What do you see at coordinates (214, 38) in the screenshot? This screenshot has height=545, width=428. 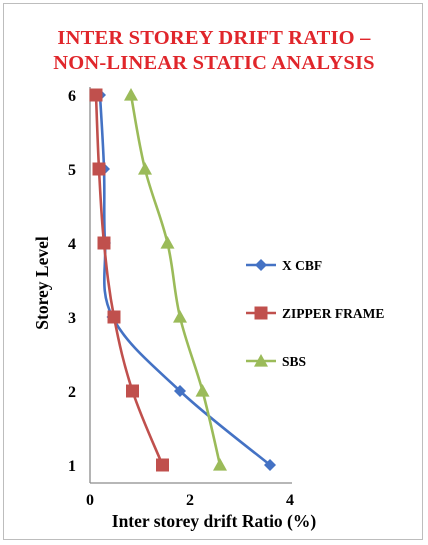 I see `chart-title-line-1: INTER STOREY DRIFT RATIO –` at bounding box center [214, 38].